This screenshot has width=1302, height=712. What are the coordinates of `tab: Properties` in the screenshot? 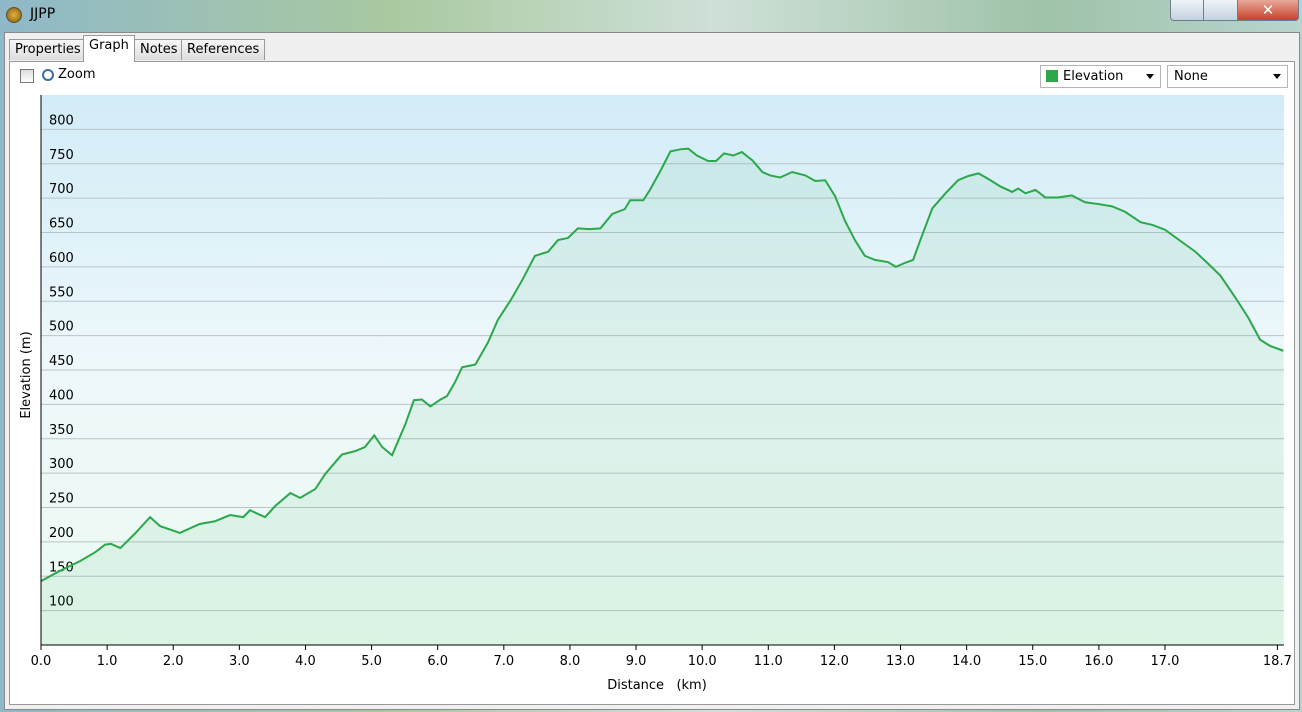 It's located at (48, 49).